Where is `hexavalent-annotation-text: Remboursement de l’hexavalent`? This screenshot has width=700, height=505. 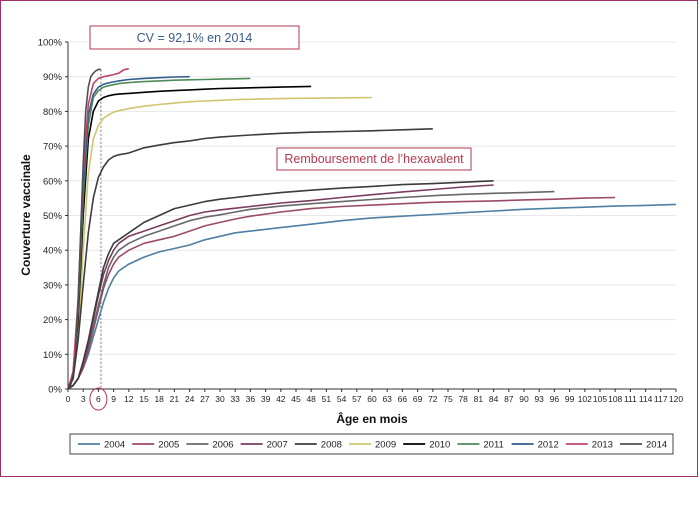 hexavalent-annotation-text: Remboursement de l’hexavalent is located at coordinates (374, 159).